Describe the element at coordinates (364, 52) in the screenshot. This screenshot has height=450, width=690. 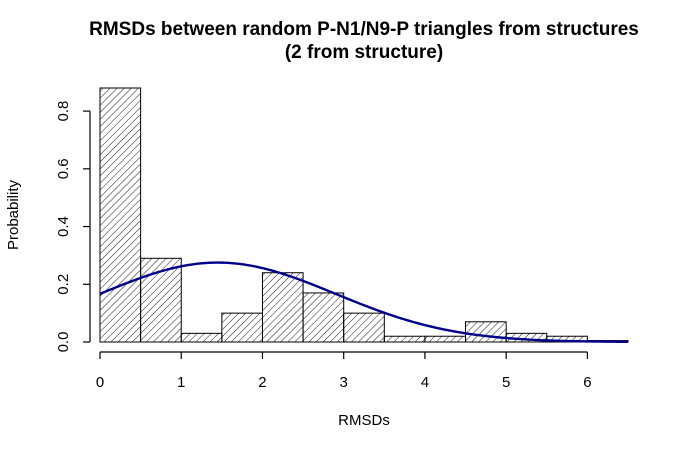
I see `chart-subtitle: (2 from structure)` at that location.